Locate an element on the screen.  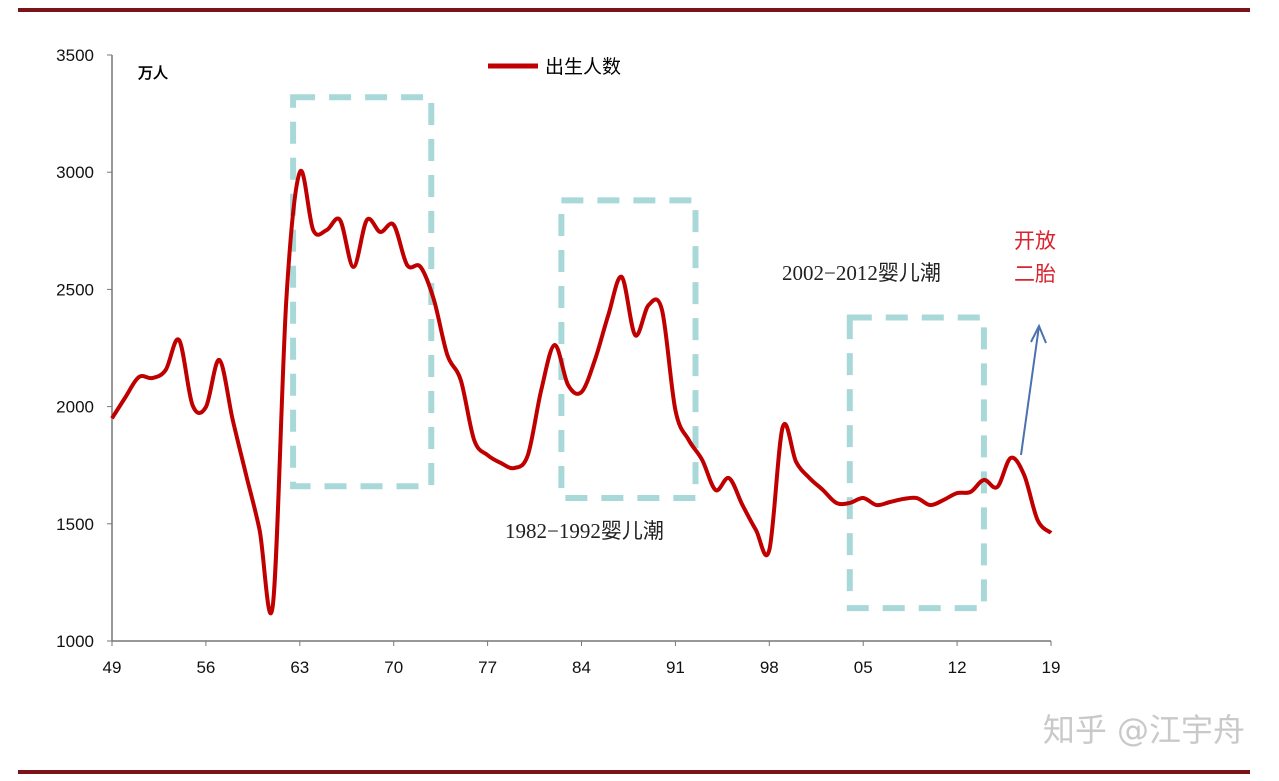
watermark: 知乎 @江宇舟 is located at coordinates (1143, 730).